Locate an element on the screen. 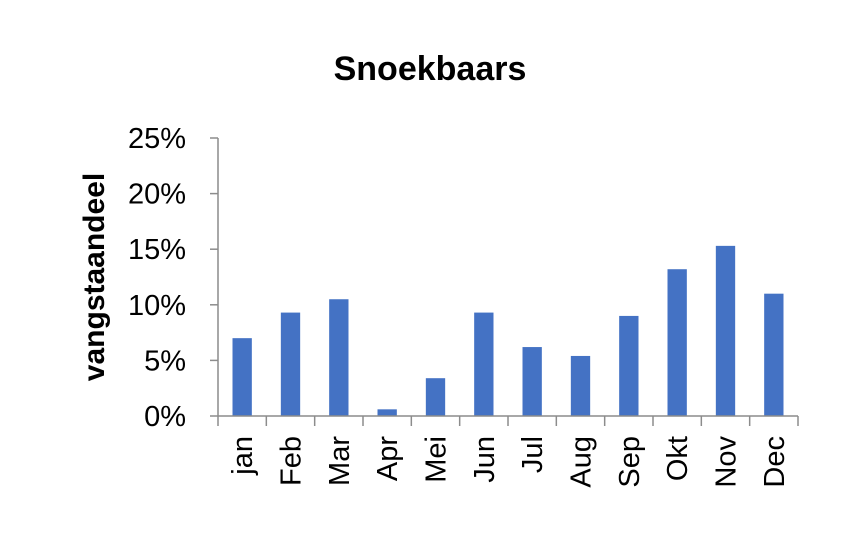 The width and height of the screenshot is (859, 549). x-tick-label: Okt is located at coordinates (678, 458).